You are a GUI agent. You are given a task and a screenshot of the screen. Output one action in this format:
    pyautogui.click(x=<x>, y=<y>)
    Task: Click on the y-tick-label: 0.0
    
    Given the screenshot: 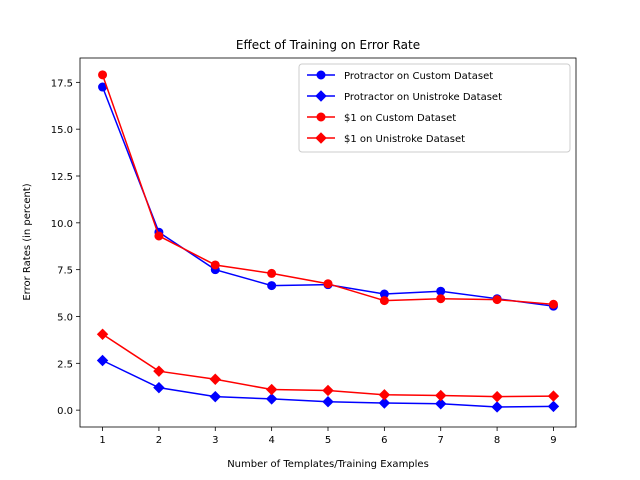 What is the action you would take?
    pyautogui.click(x=65, y=411)
    